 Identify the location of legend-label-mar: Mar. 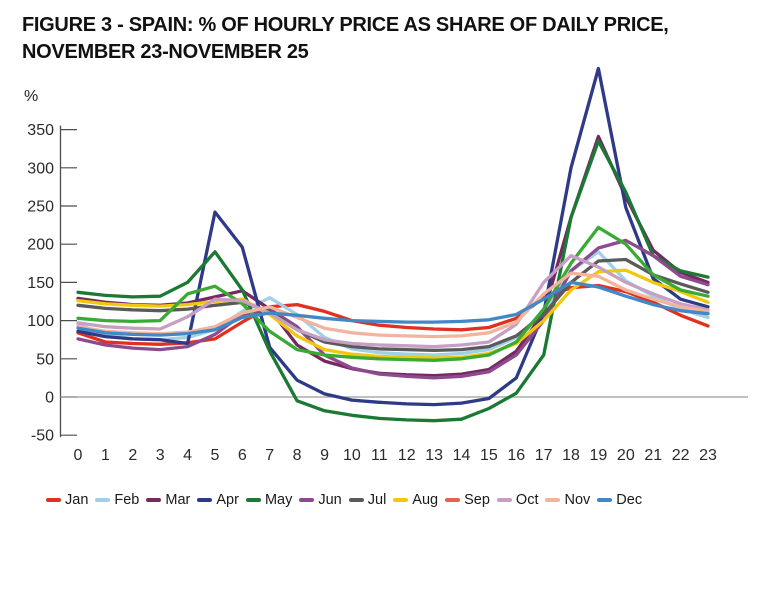
(178, 500).